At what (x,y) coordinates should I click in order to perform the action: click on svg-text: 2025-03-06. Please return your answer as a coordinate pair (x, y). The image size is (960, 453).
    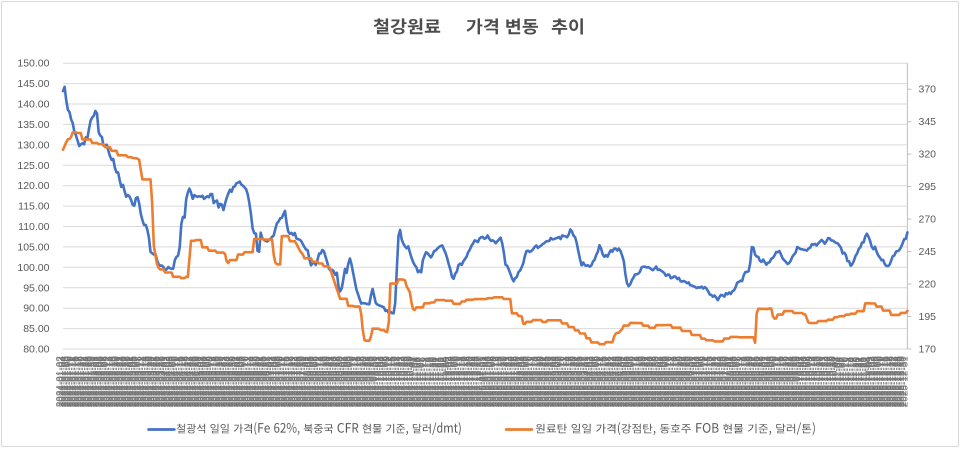
    Looking at the image, I should click on (558, 382).